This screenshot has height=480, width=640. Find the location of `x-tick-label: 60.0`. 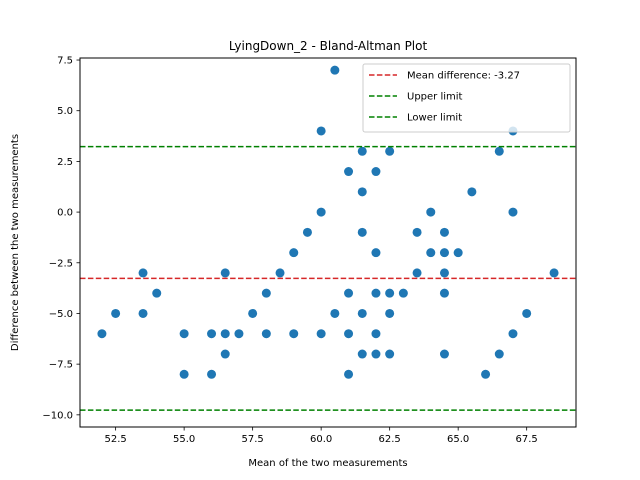

x-tick-label: 60.0 is located at coordinates (321, 439).